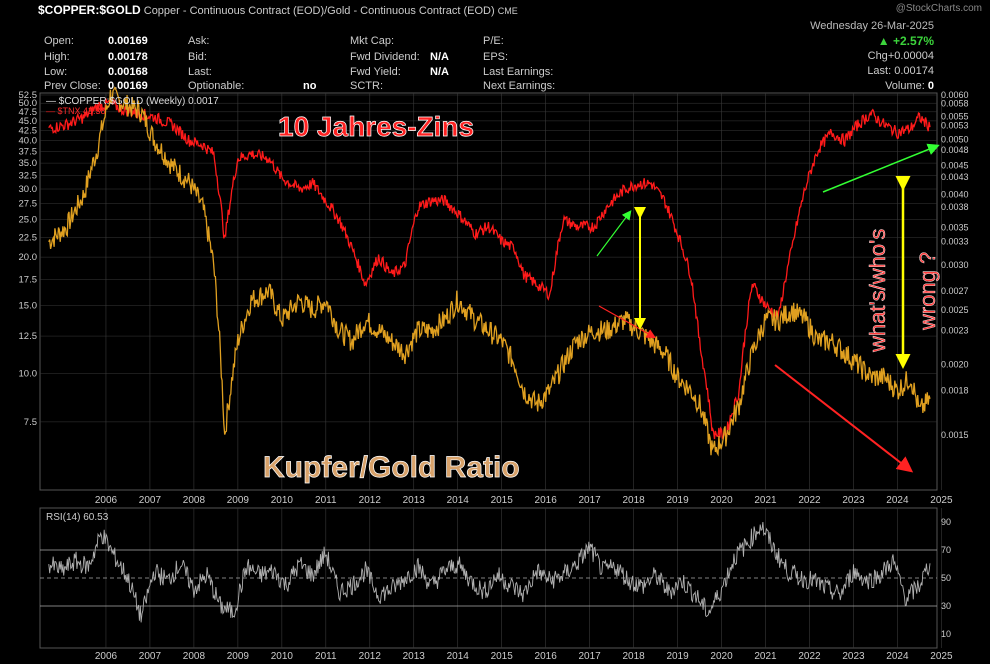 The image size is (990, 664). What do you see at coordinates (28, 152) in the screenshot?
I see `ytick-left-37.5: 37.5` at bounding box center [28, 152].